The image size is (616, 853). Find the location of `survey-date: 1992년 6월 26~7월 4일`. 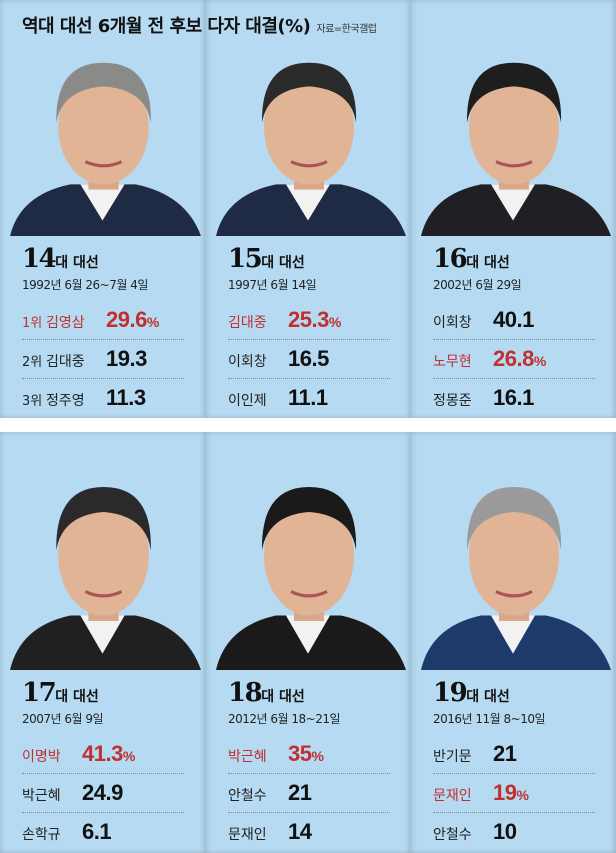

survey-date: 1992년 6월 26~7월 4일 is located at coordinates (85, 285).